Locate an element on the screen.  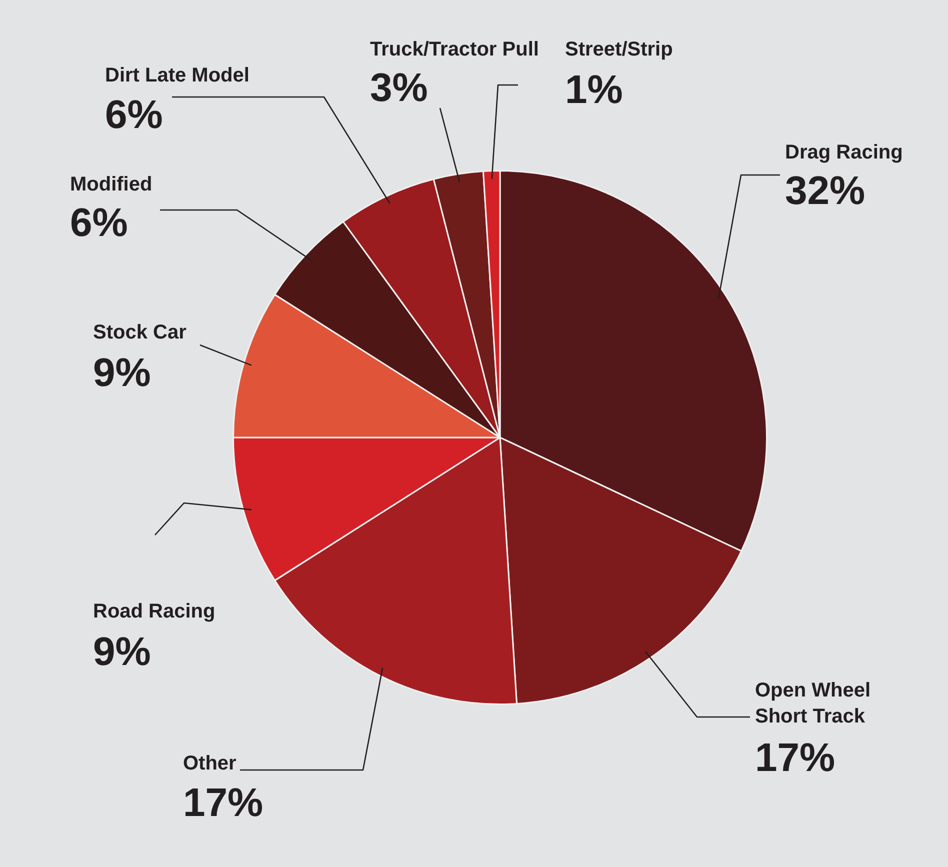
slice-label: Truck/Tractor Pull is located at coordinates (454, 49).